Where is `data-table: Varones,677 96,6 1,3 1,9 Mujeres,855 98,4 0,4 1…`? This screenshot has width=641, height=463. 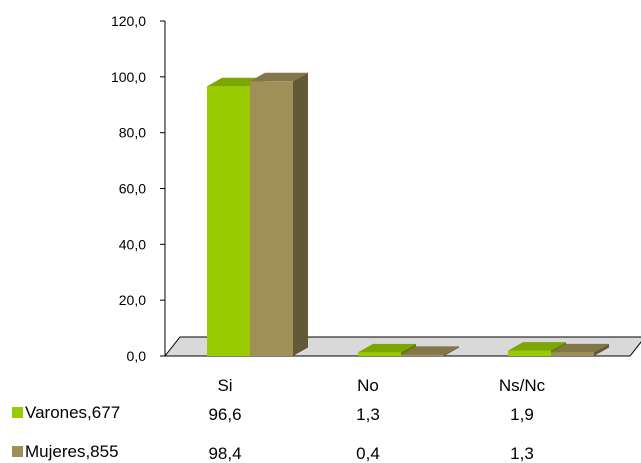
data-table: Varones,677 96,6 1,3 1,9 Mujeres,855 98,4 0,4 1… is located at coordinates (273, 433).